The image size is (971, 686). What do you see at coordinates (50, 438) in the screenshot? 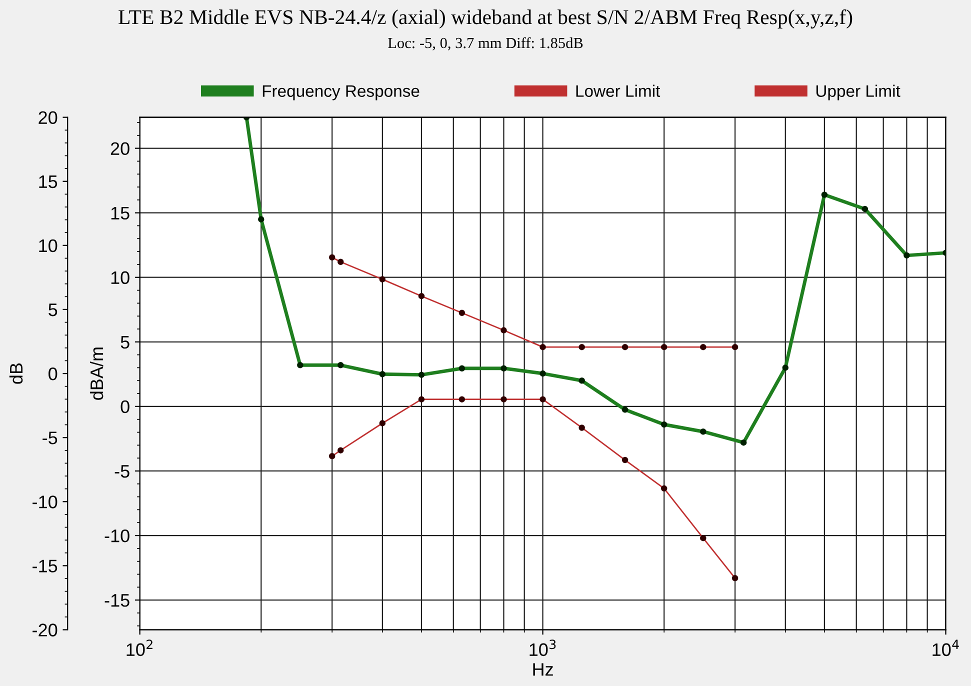
I see `y2-tick-label: -5` at bounding box center [50, 438].